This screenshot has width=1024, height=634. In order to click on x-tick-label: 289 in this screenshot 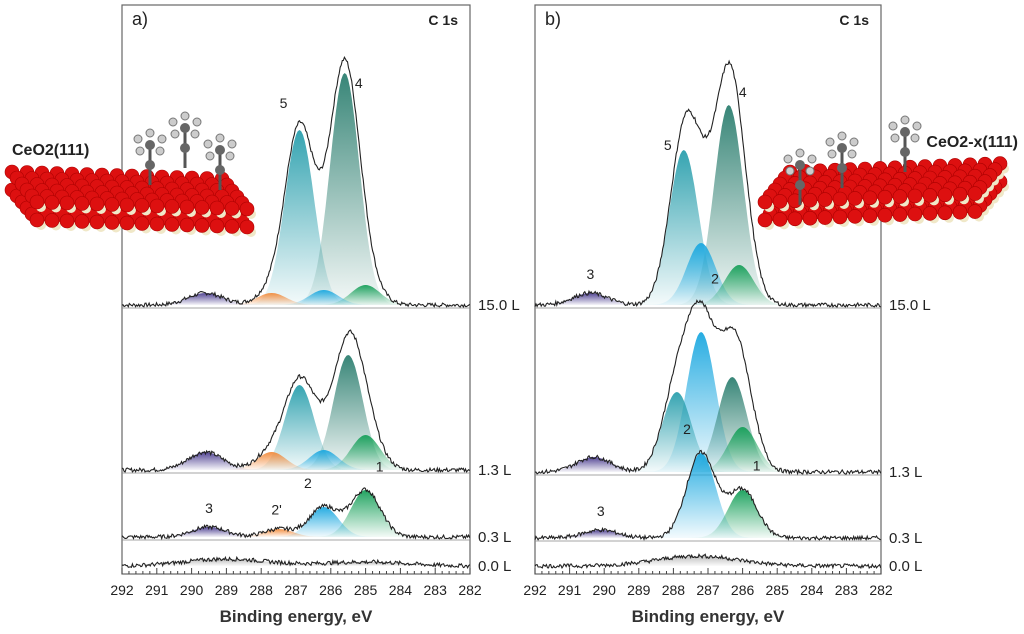, I will do `click(227, 590)`.